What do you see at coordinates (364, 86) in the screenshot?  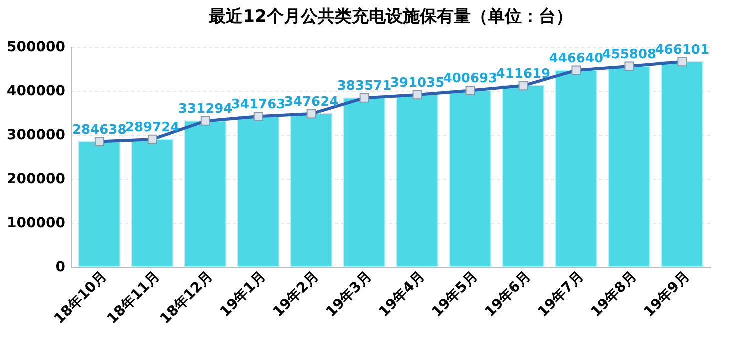 I see `data-label: 383571` at bounding box center [364, 86].